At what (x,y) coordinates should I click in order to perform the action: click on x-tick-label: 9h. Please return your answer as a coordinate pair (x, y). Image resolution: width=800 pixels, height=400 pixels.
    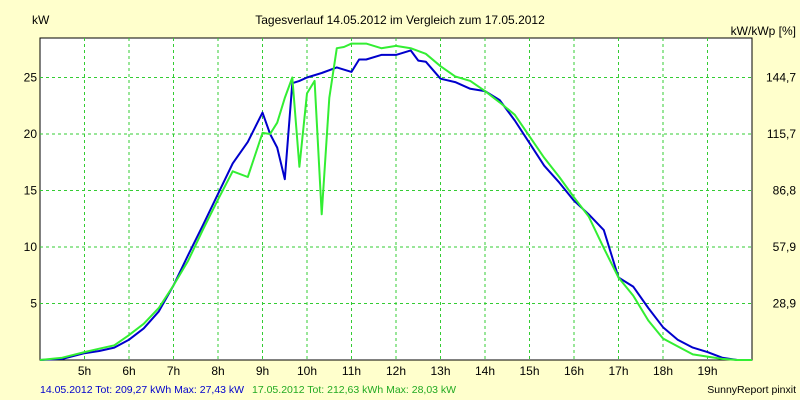
    Looking at the image, I should click on (262, 371).